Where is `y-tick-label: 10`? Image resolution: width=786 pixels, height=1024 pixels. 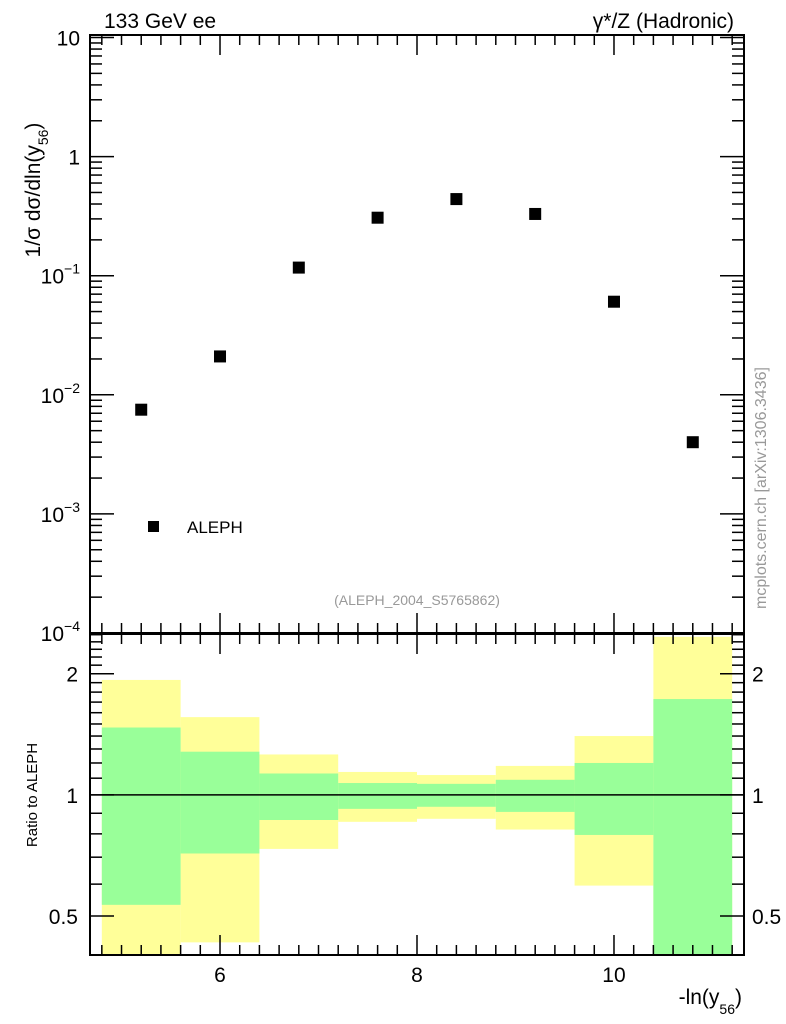 y-tick-label: 10 is located at coordinates (68, 39).